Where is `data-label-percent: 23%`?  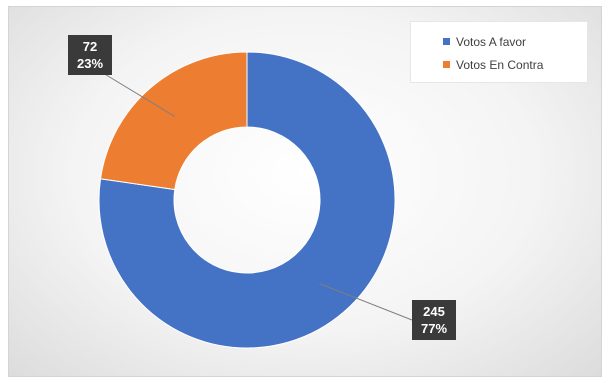
data-label-percent: 23% is located at coordinates (90, 63).